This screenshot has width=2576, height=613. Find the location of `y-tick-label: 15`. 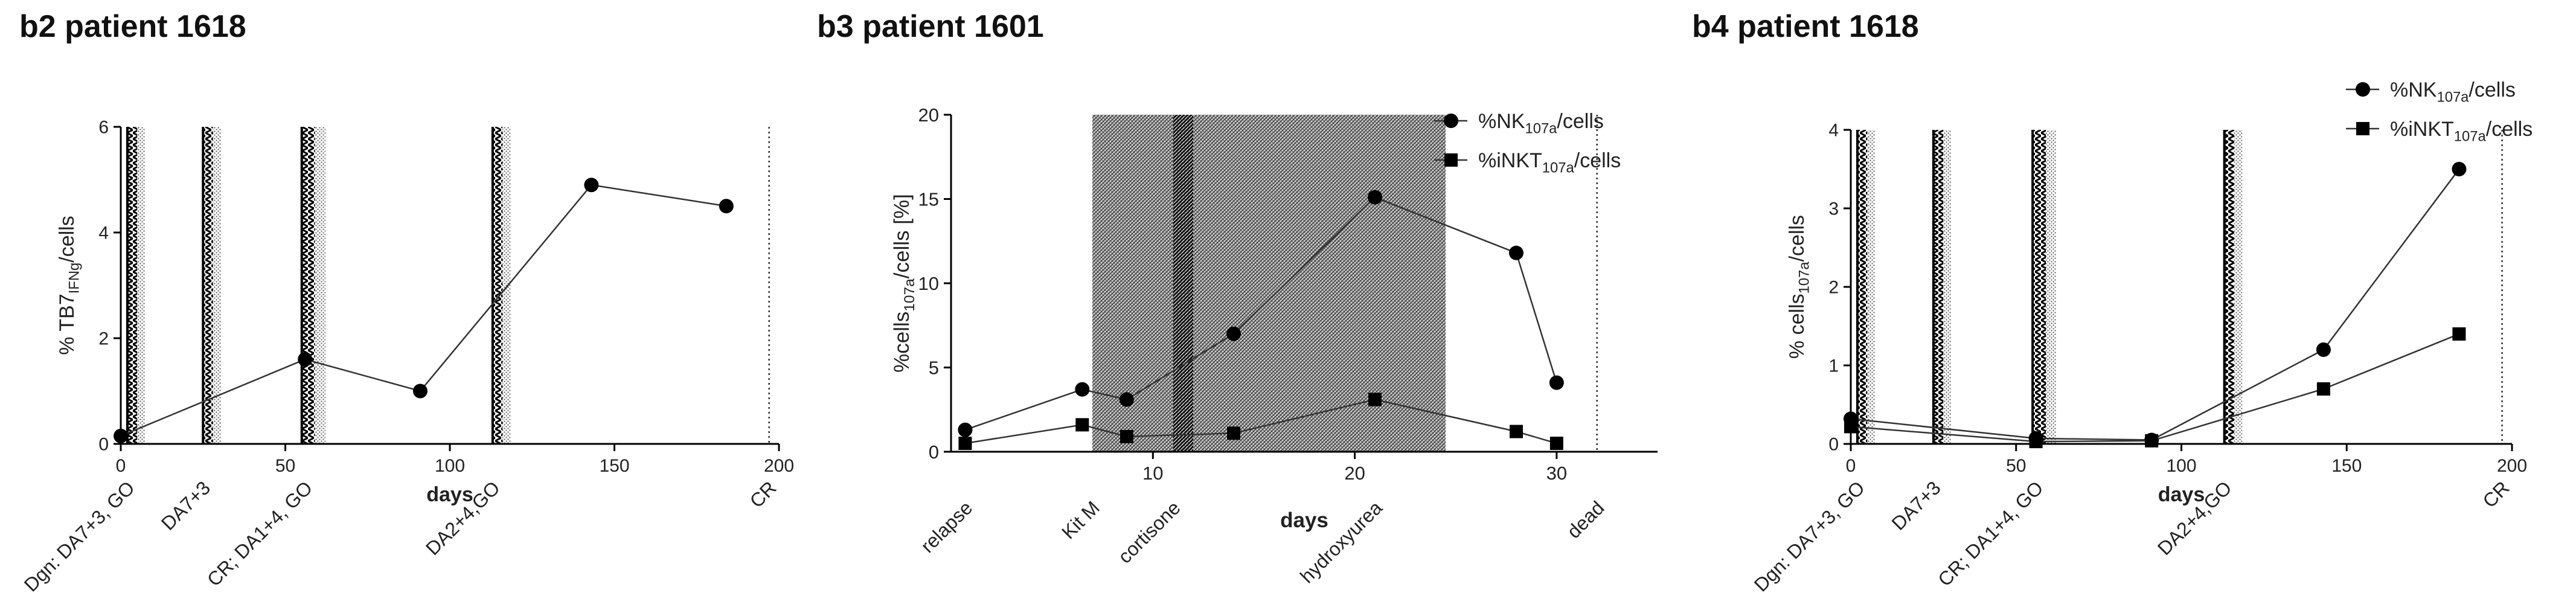

y-tick-label: 15 is located at coordinates (928, 199).